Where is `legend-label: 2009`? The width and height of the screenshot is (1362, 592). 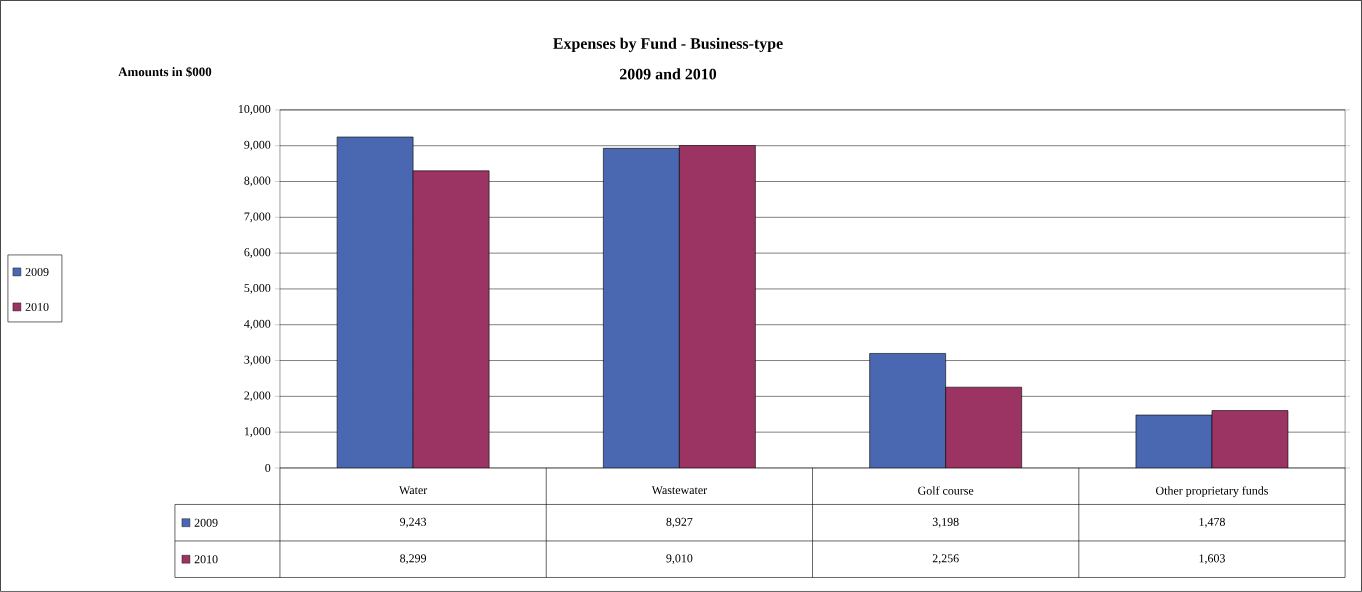
legend-label: 2009 is located at coordinates (206, 522).